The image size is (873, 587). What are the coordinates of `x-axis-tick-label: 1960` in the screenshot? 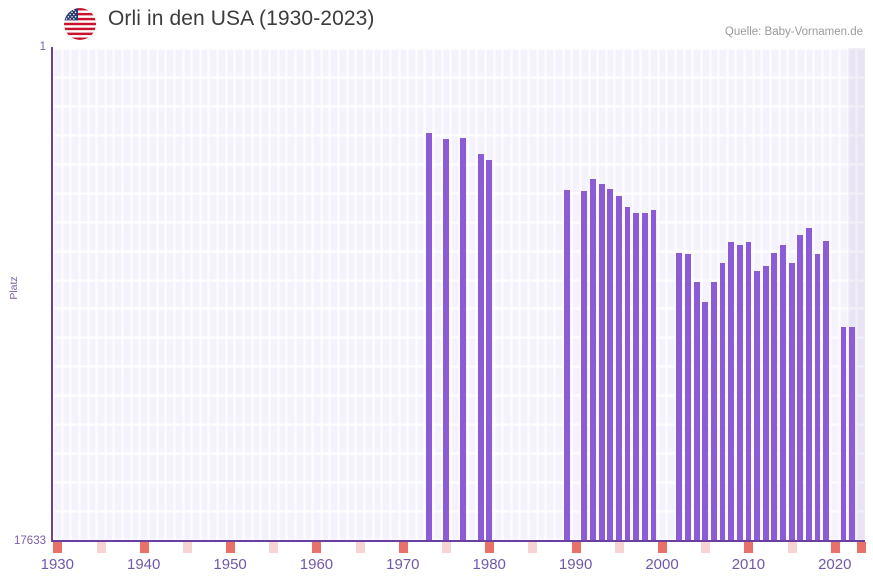 It's located at (316, 564).